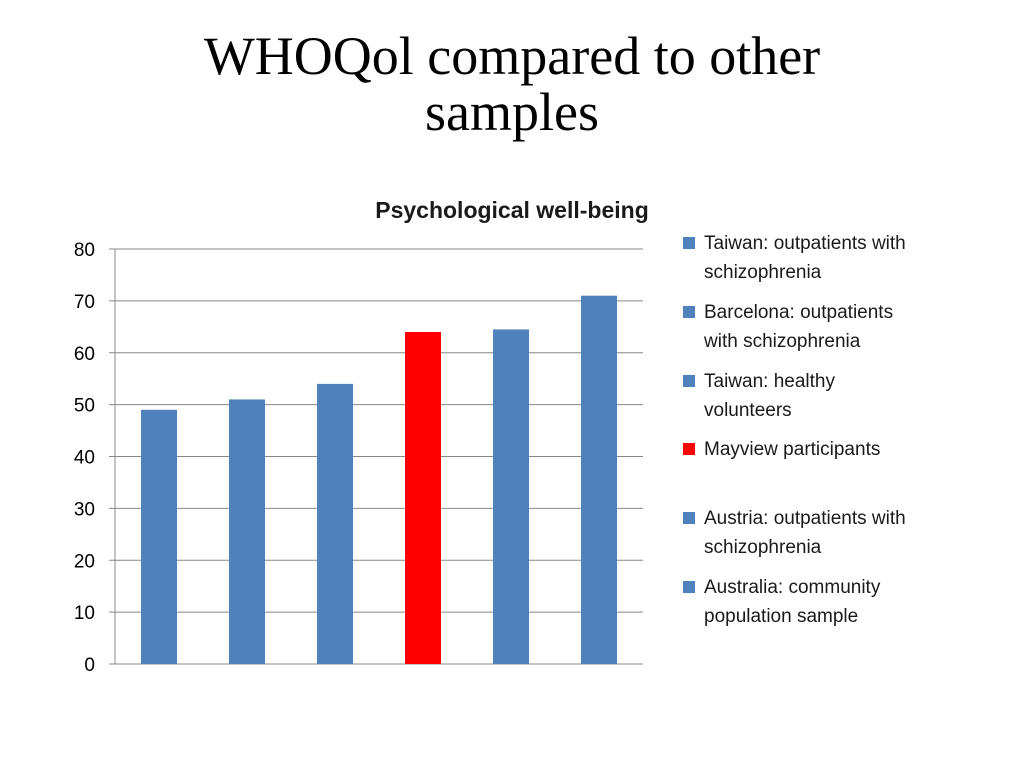 Image resolution: width=1024 pixels, height=768 pixels. I want to click on legend-item-3: Taiwan: healthy volunteers, so click(759, 396).